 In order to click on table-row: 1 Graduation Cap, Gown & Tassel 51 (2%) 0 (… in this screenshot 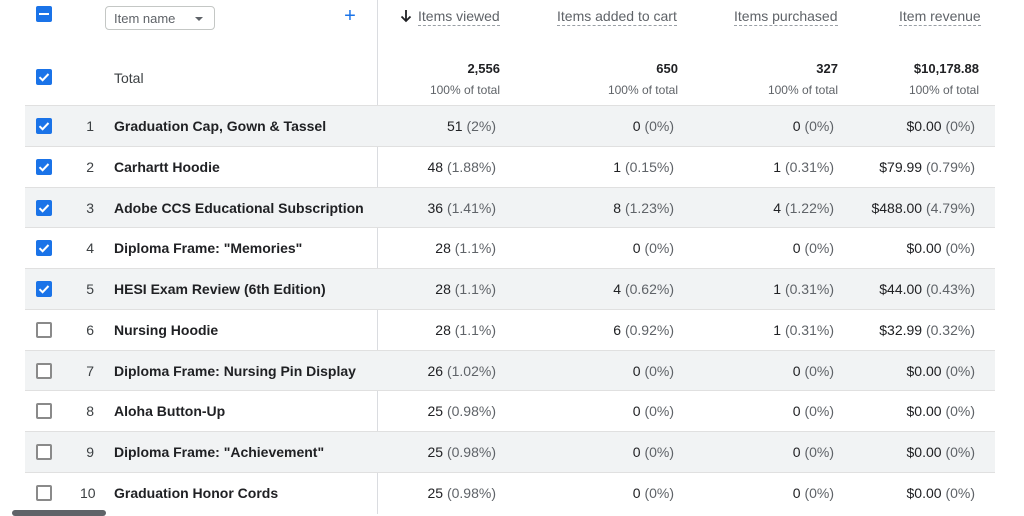, I will do `click(510, 125)`.